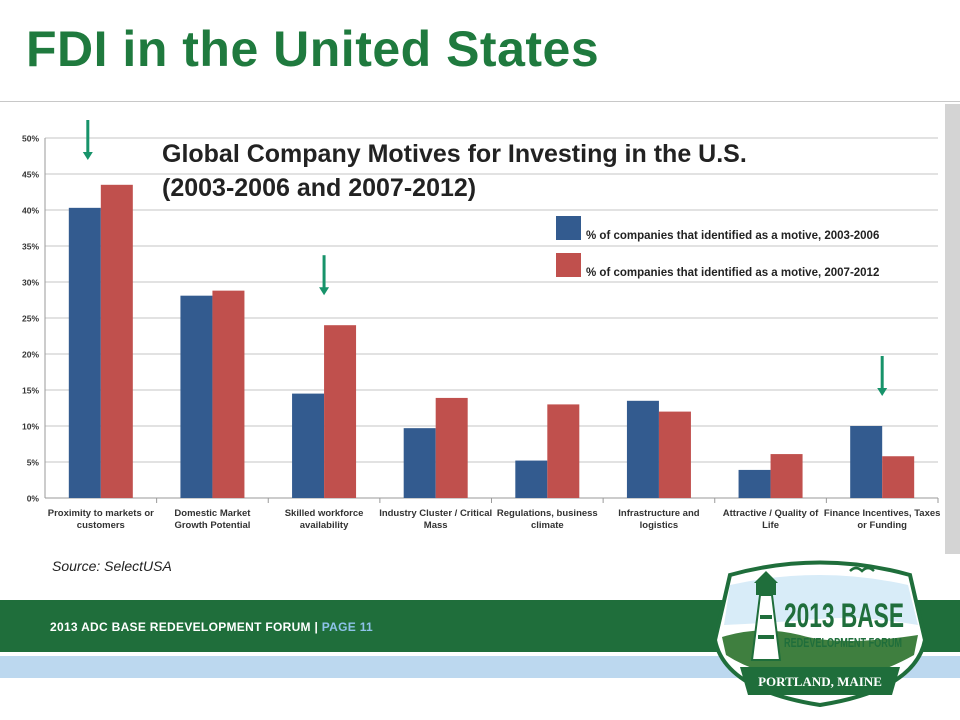 The height and width of the screenshot is (720, 960). I want to click on x-tick-label: availability, so click(324, 525).